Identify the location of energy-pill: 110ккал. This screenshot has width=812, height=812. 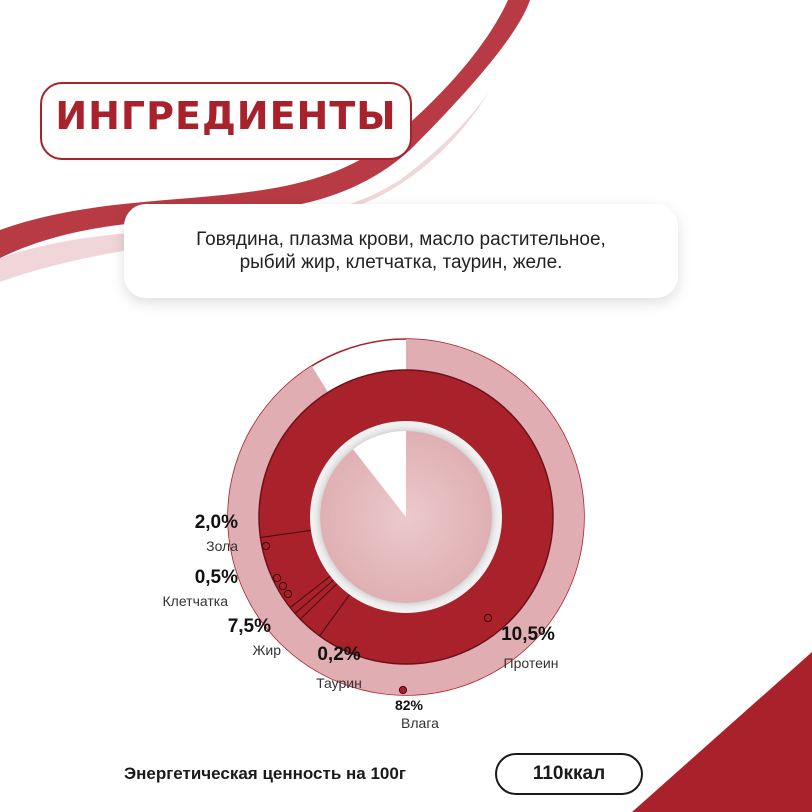
(569, 774).